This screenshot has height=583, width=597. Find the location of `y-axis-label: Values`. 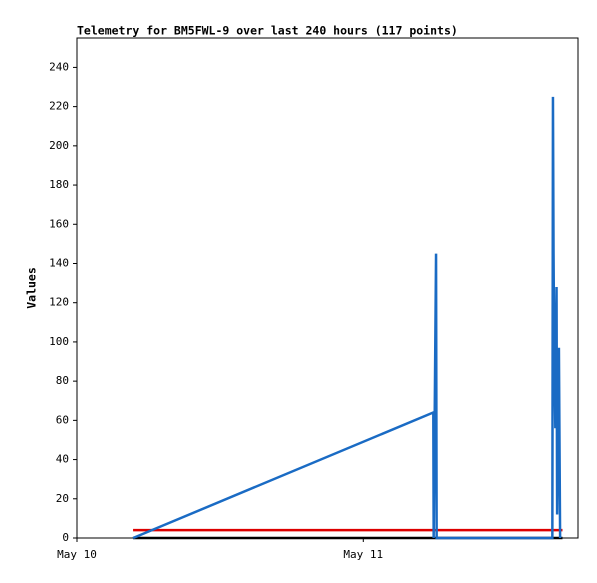

y-axis-label: Values is located at coordinates (32, 288).